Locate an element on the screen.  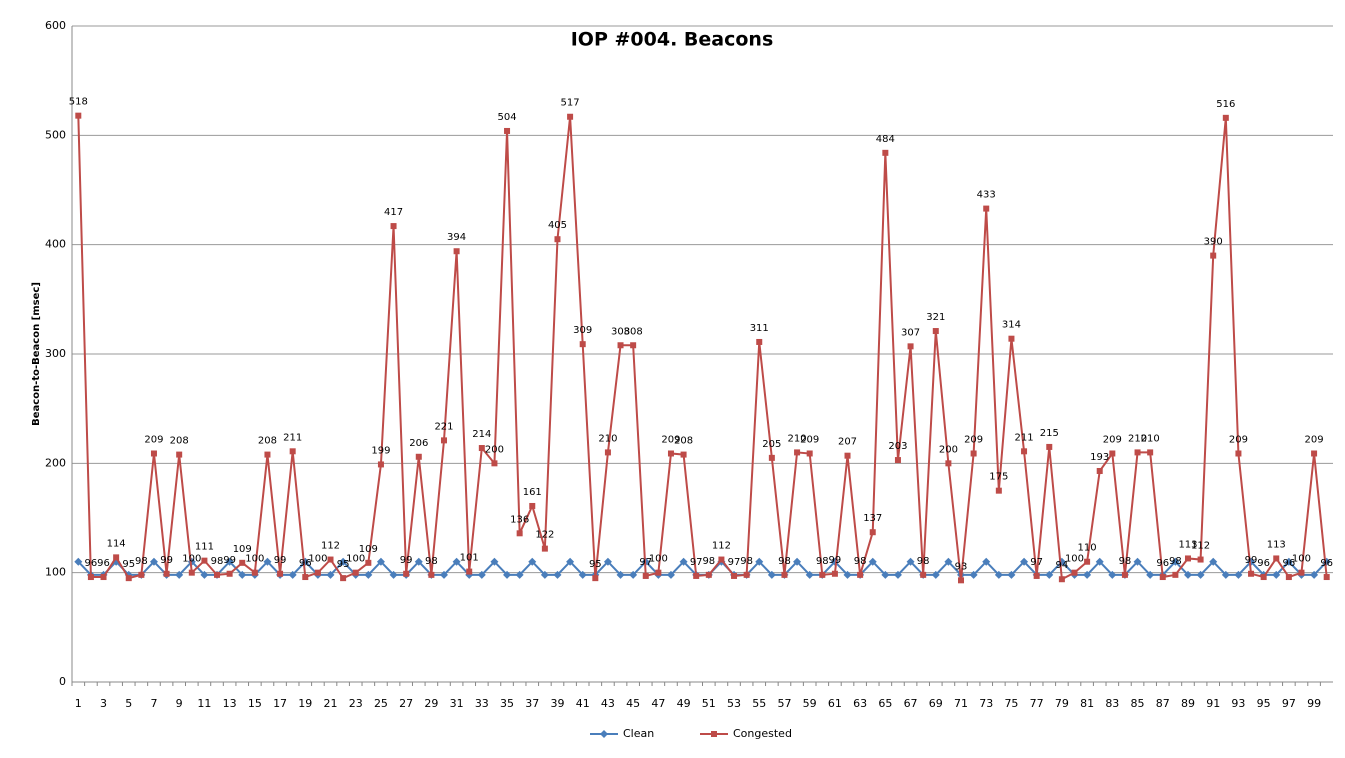
legend-label: Congested is located at coordinates (762, 733).